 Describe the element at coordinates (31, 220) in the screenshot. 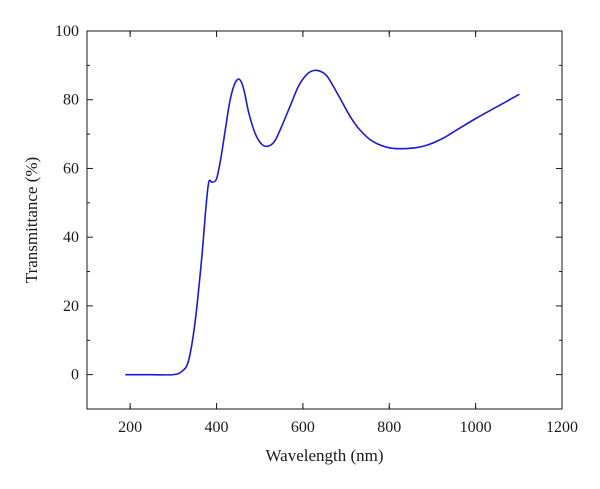

I see `y-axis-label: Transmittance (%)` at that location.